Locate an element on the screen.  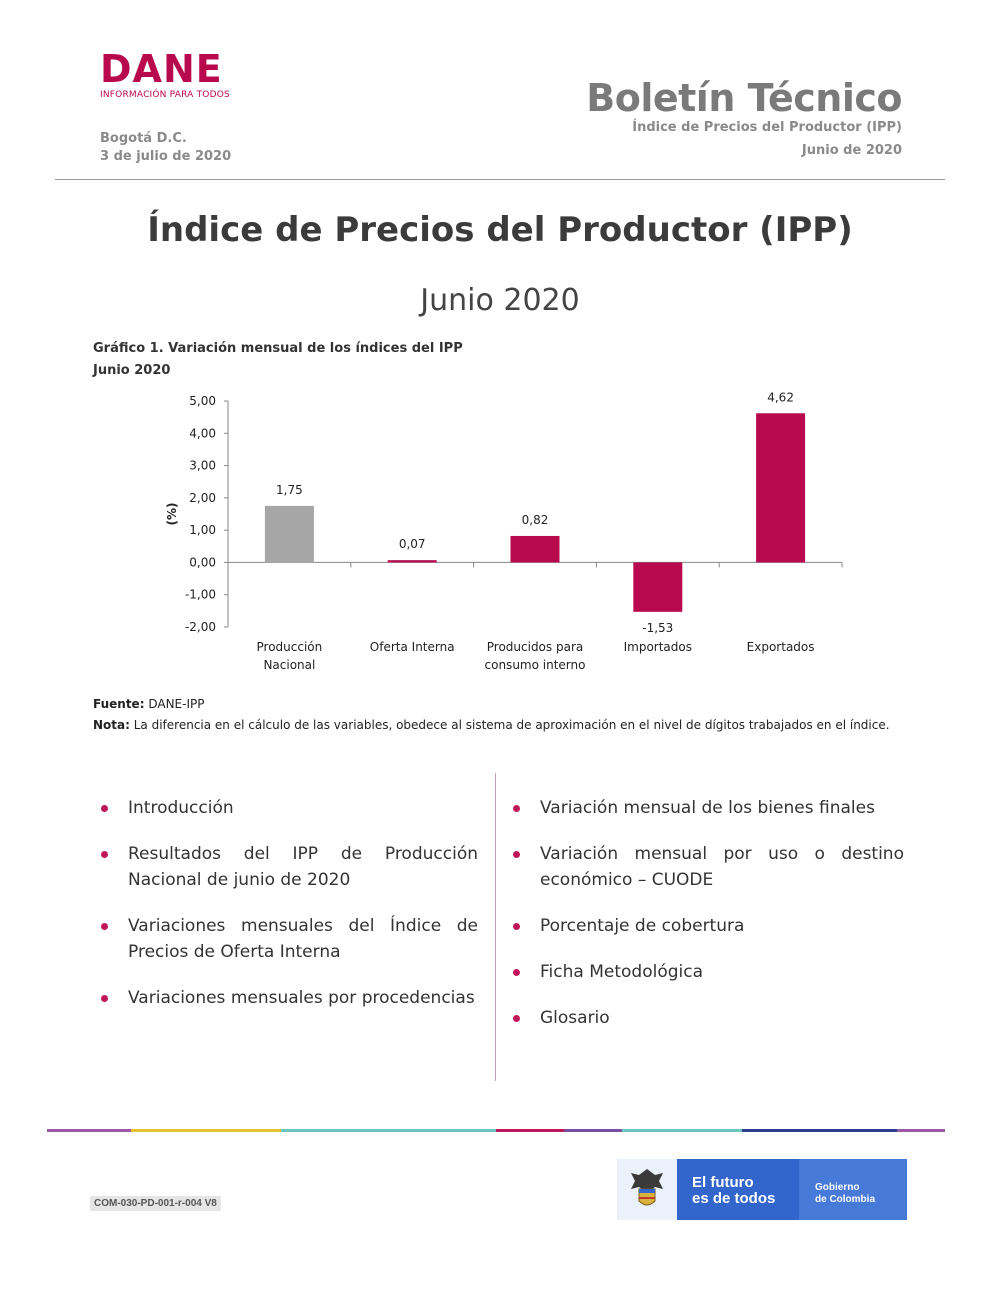
data-label: -1,53 is located at coordinates (657, 628).